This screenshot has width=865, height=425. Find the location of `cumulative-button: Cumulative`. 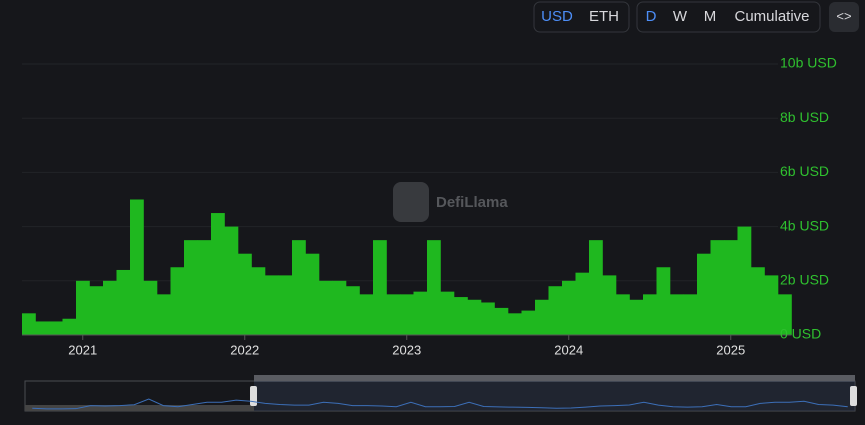

cumulative-button: Cumulative is located at coordinates (771, 16).